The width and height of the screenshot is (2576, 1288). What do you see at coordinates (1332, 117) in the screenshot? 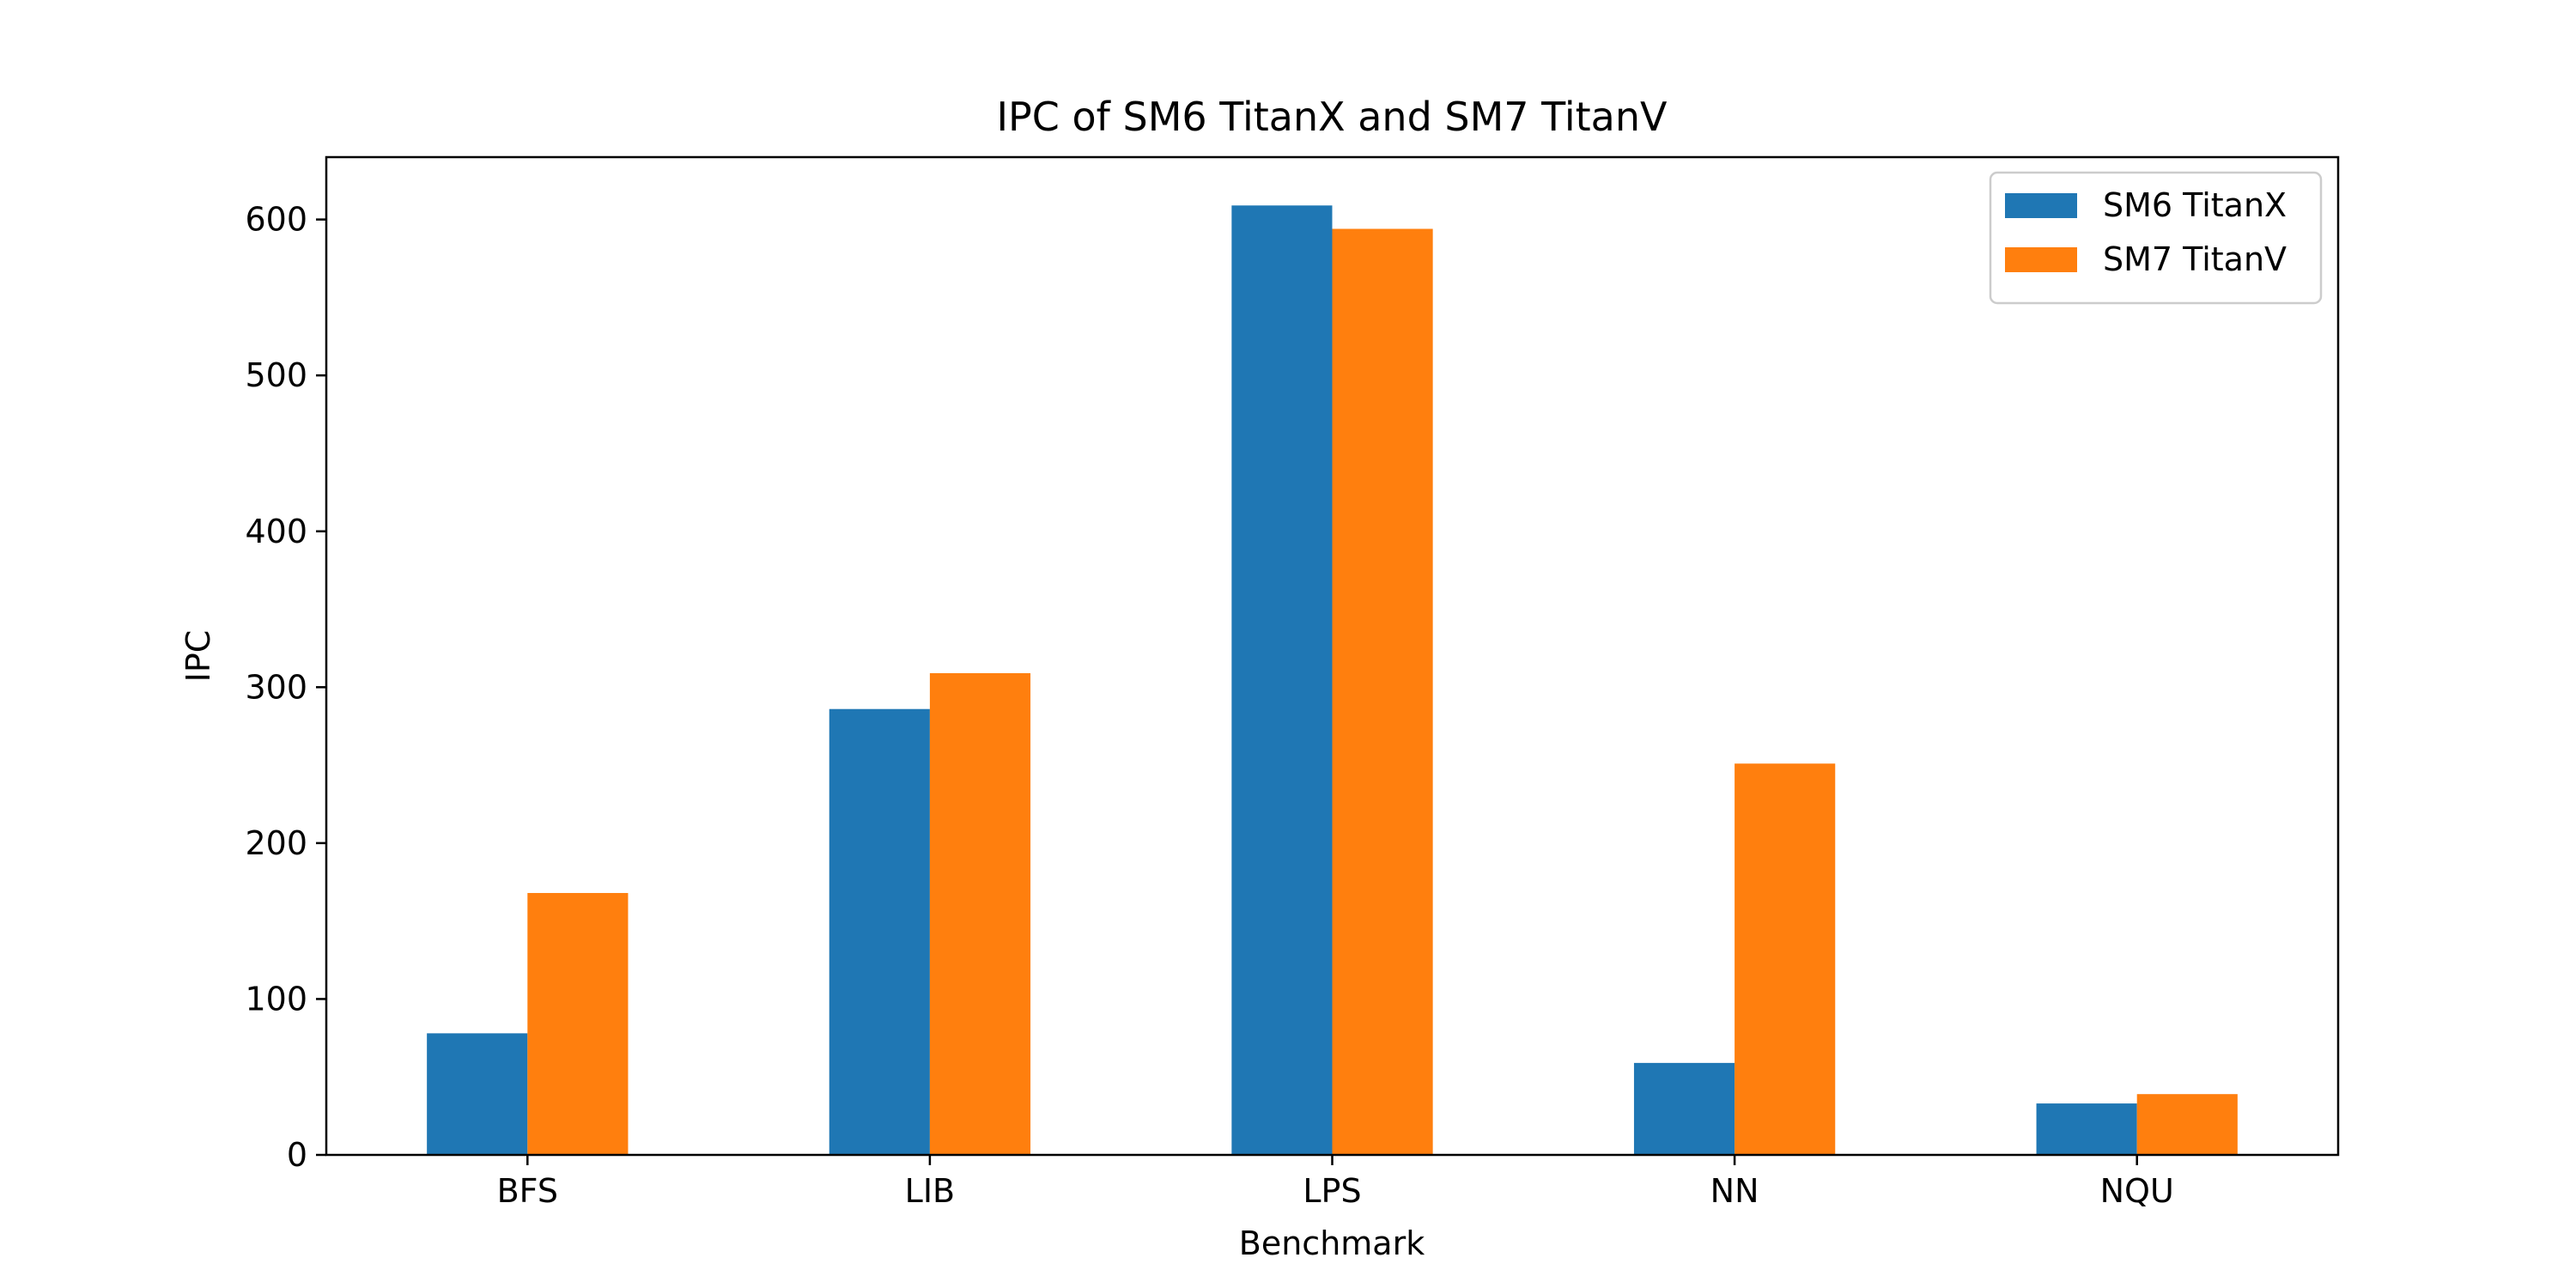
I see `chart-title: IPC of SM6 TitanX and SM7 TitanV` at bounding box center [1332, 117].